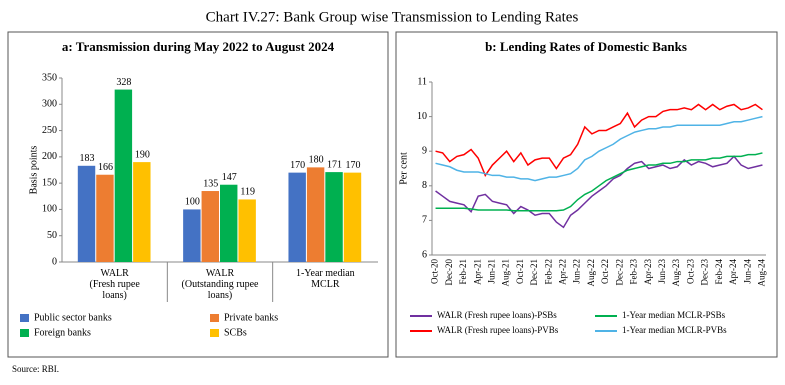 The width and height of the screenshot is (785, 385). I want to click on x-tick-label: Oct-23, so click(690, 271).